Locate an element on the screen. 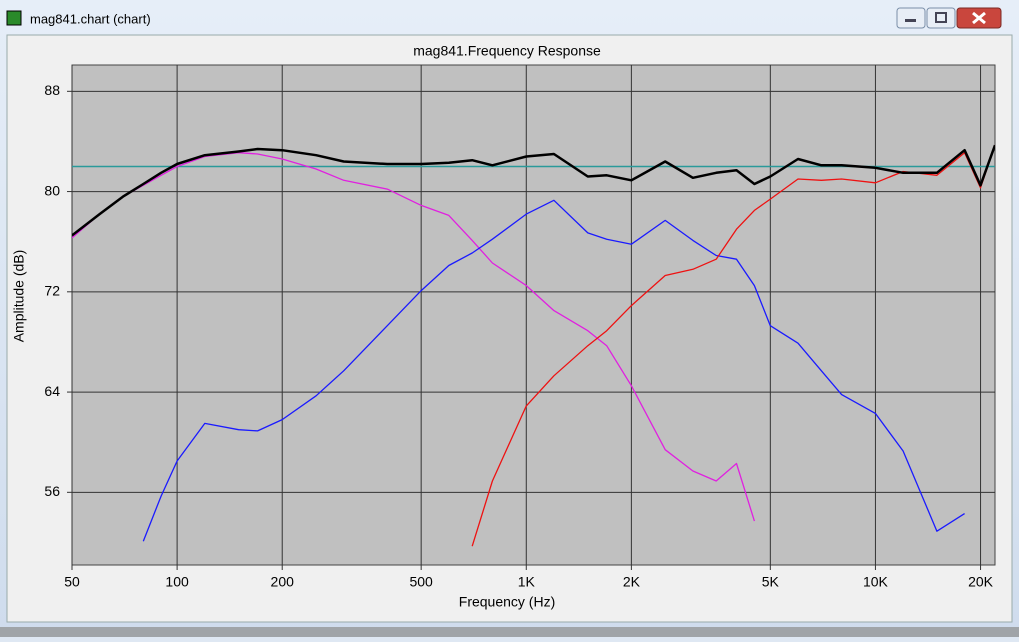 The image size is (1019, 642). minimize-button is located at coordinates (911, 18).